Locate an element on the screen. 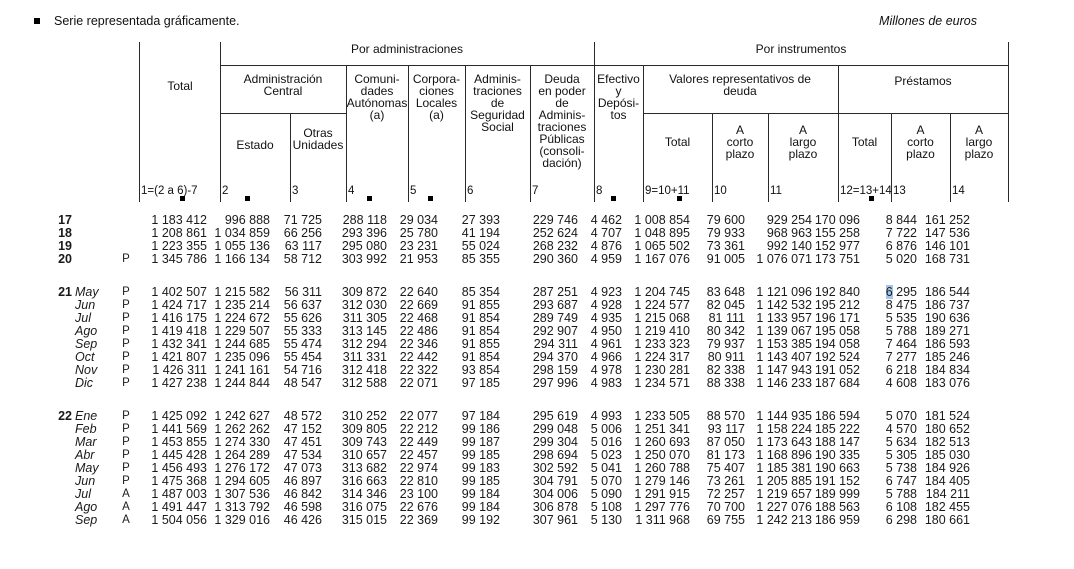 The width and height of the screenshot is (1074, 569). value-cell: 87 050 is located at coordinates (725, 442).